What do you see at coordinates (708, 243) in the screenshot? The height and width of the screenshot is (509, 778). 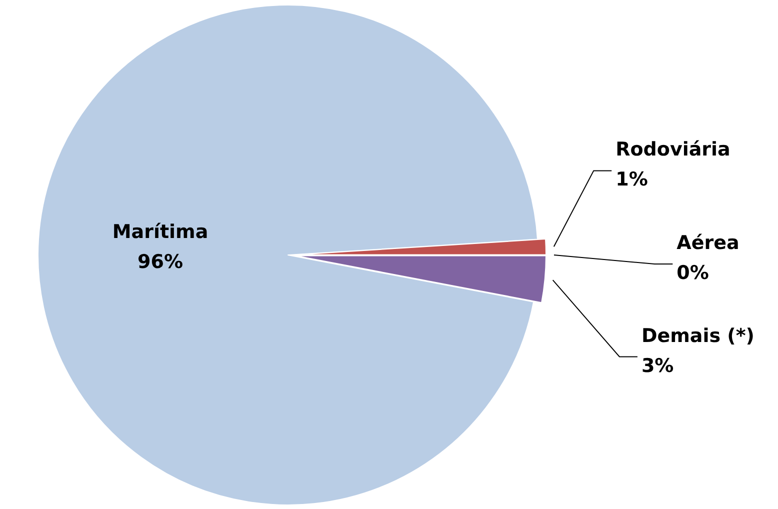 I see `category-label: Aérea` at bounding box center [708, 243].